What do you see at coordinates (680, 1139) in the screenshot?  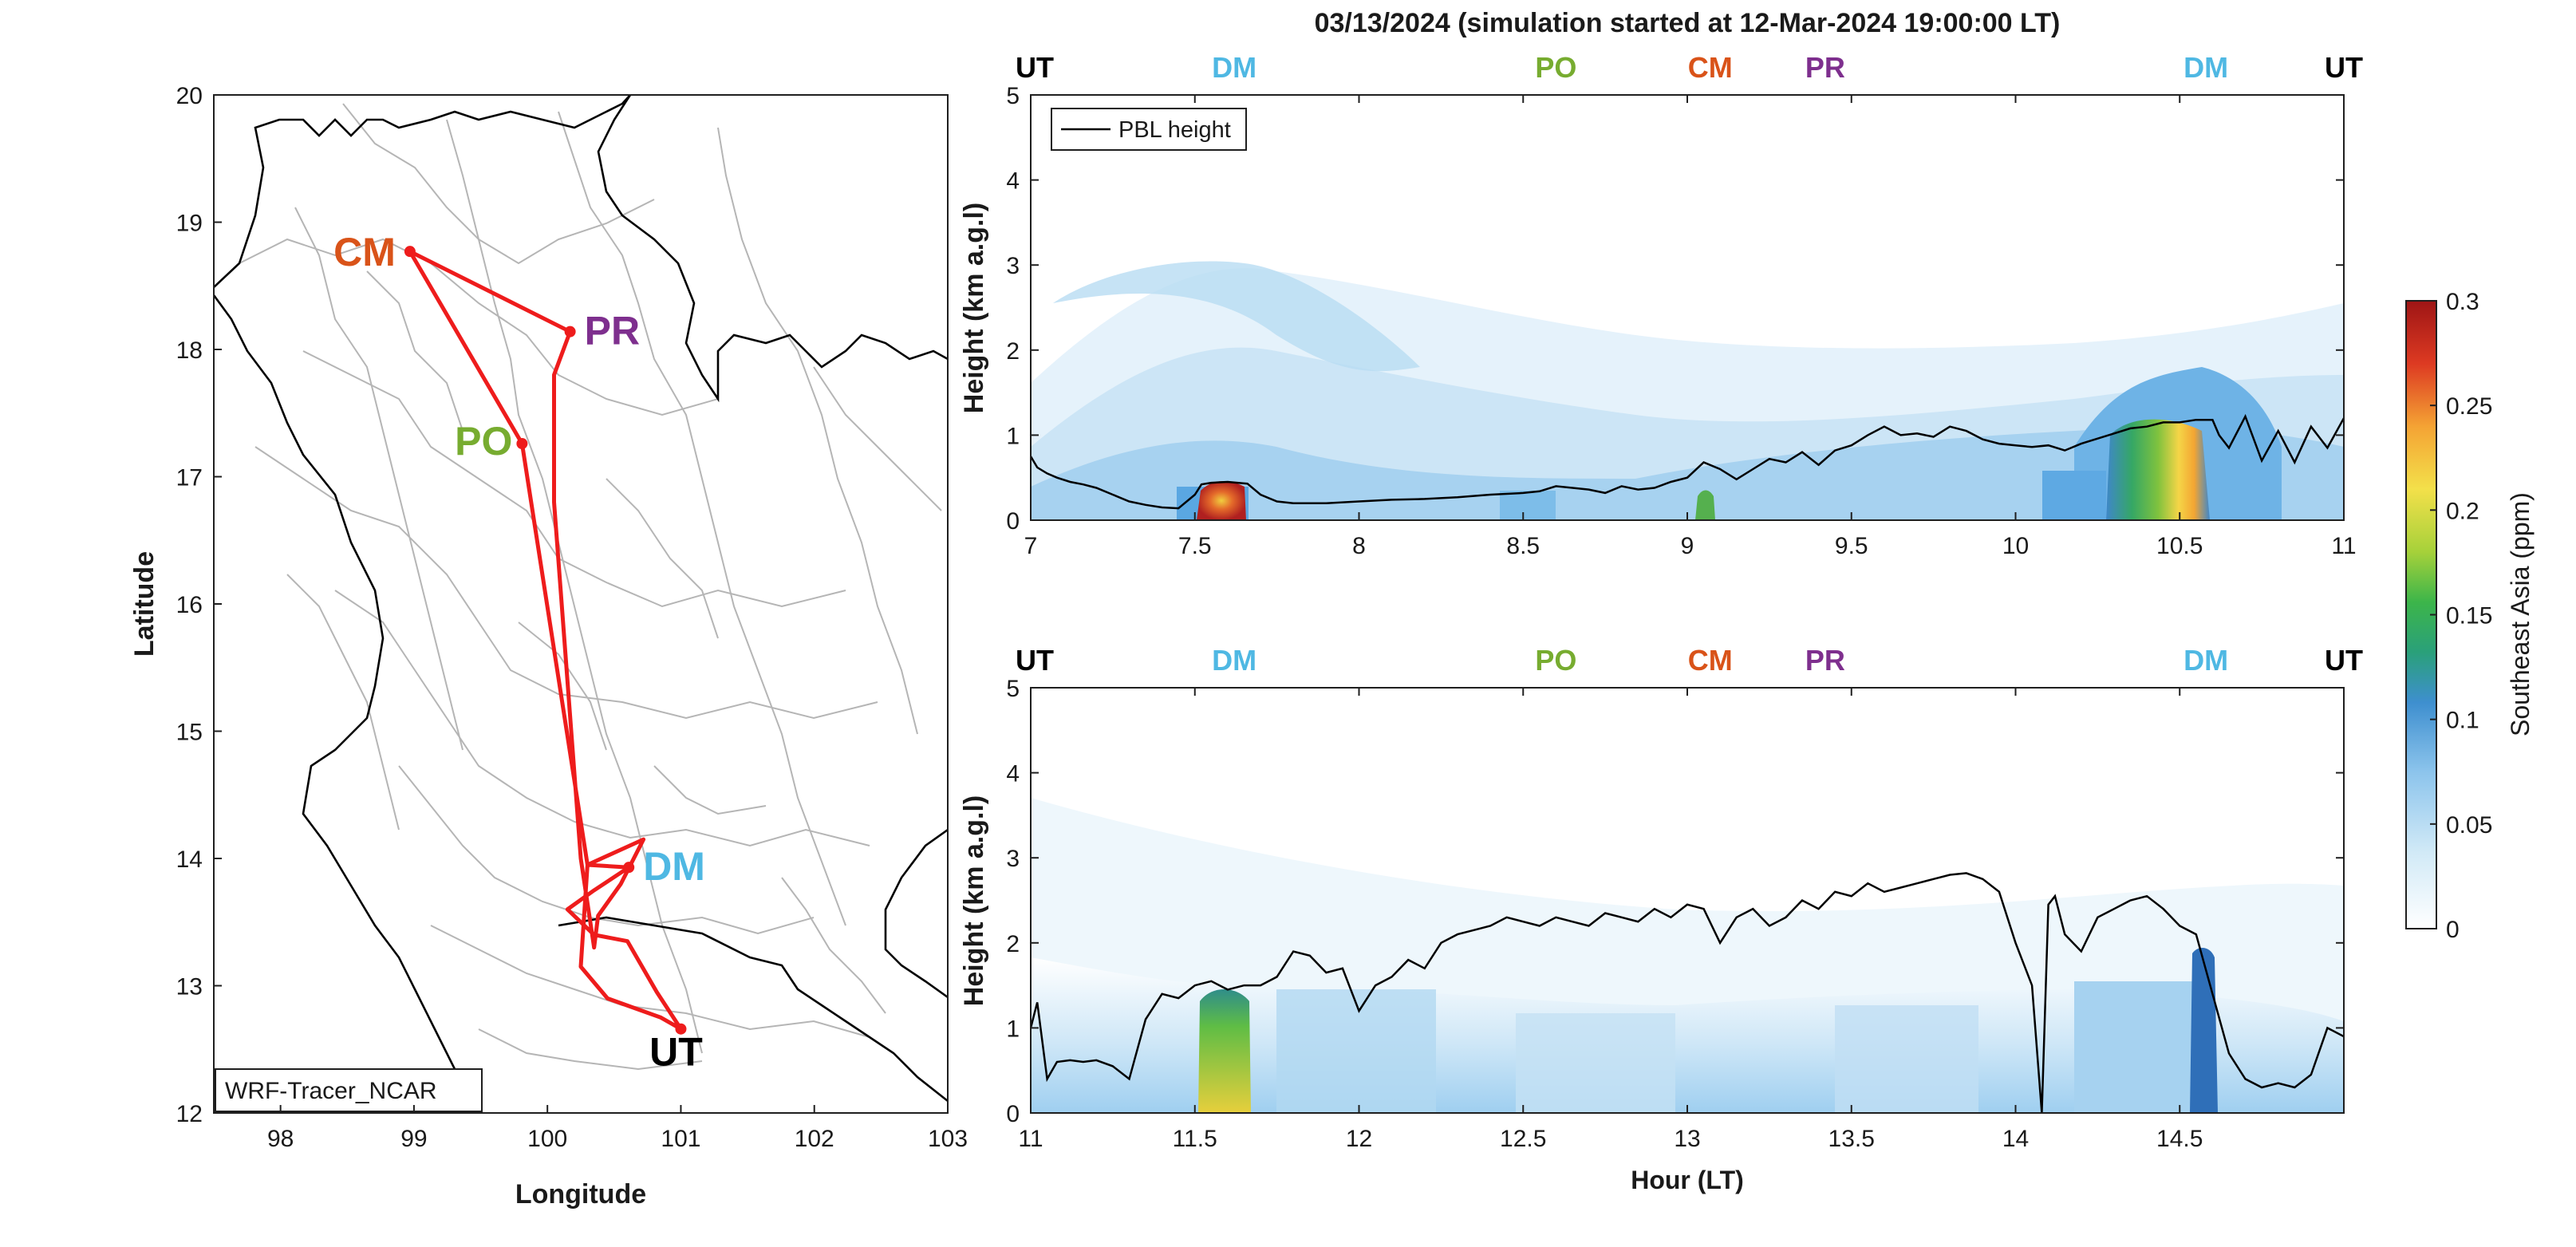 I see `map-x-tick-label: 101` at bounding box center [680, 1139].